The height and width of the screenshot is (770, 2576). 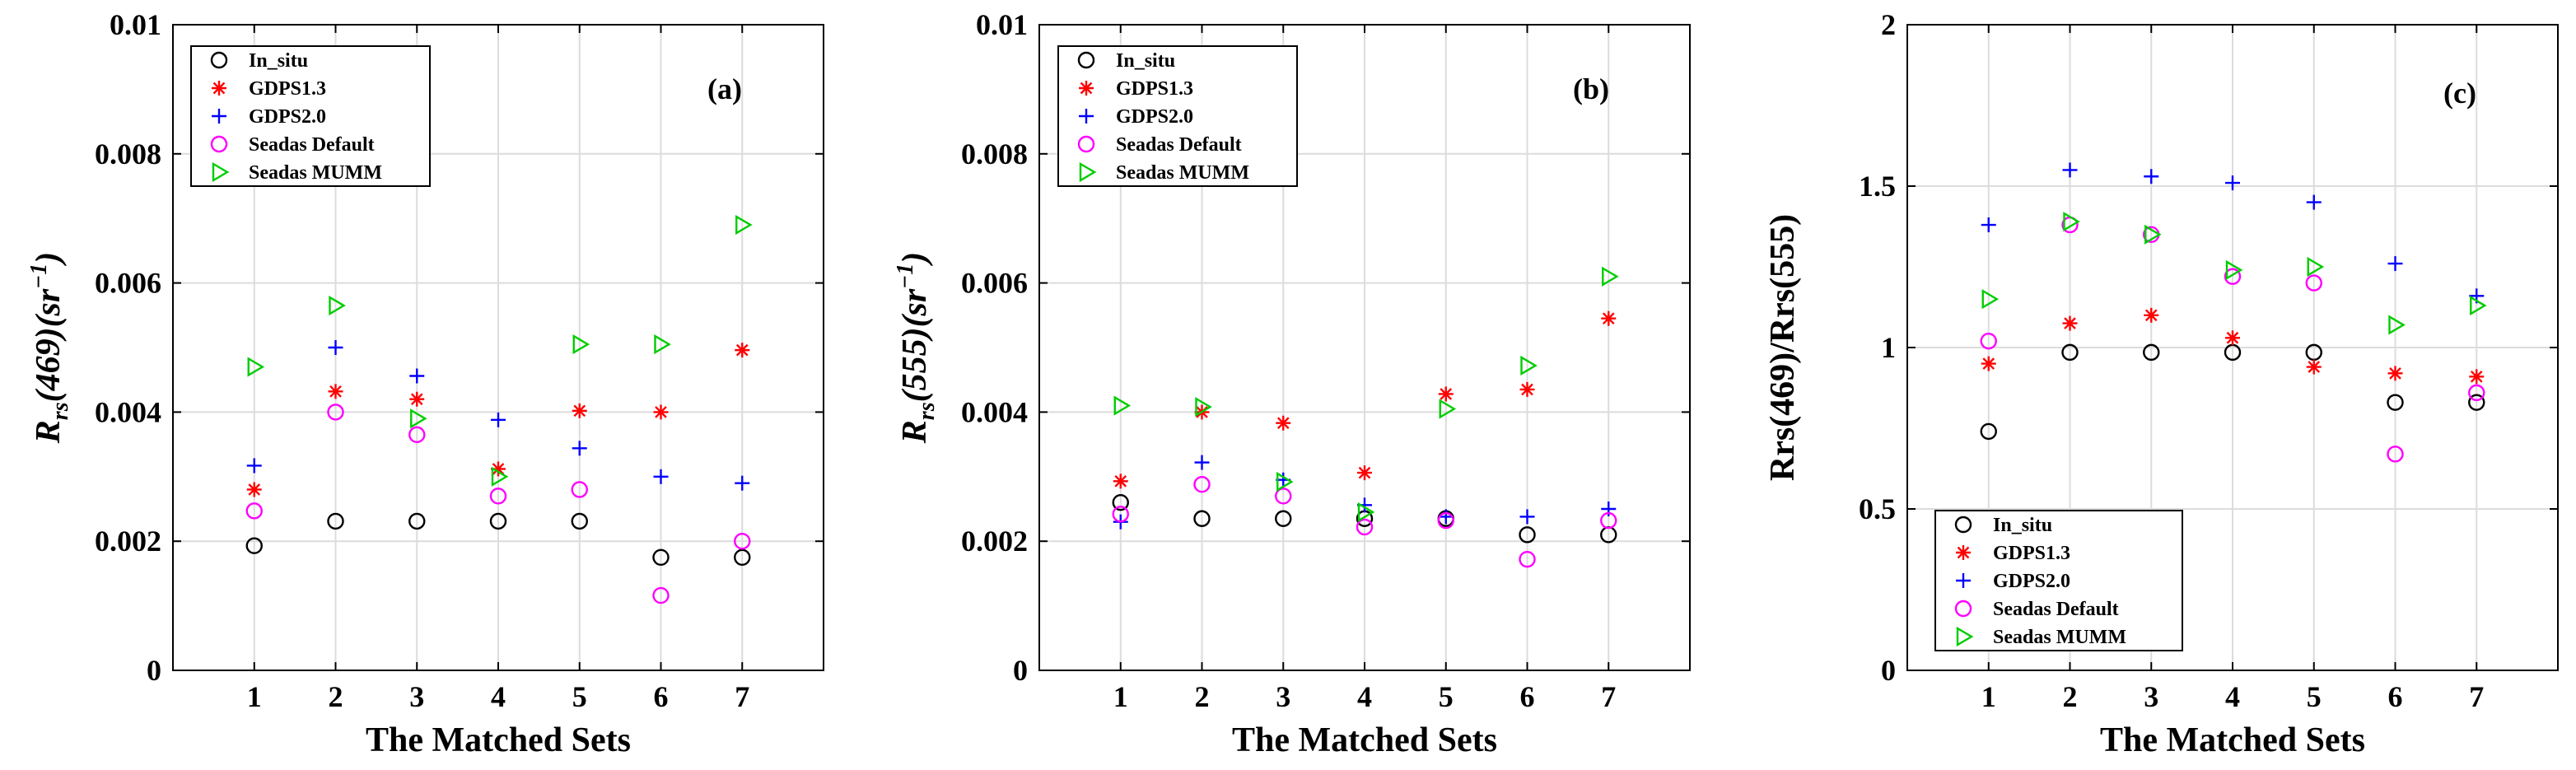 I want to click on legend-entry-label: GDPS2.0, so click(x=287, y=117).